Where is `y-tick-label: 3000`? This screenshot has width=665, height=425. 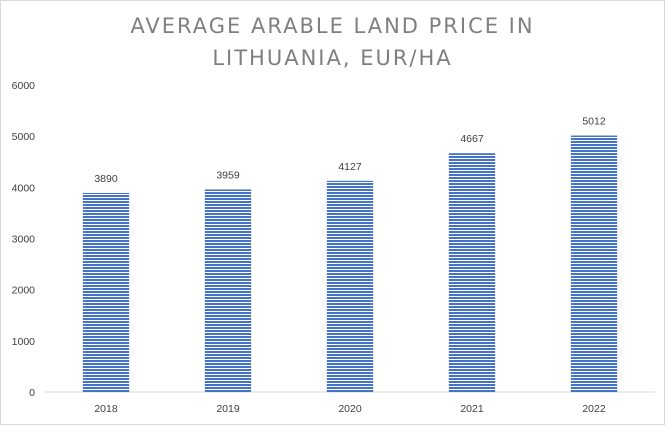 y-tick-label: 3000 is located at coordinates (24, 240).